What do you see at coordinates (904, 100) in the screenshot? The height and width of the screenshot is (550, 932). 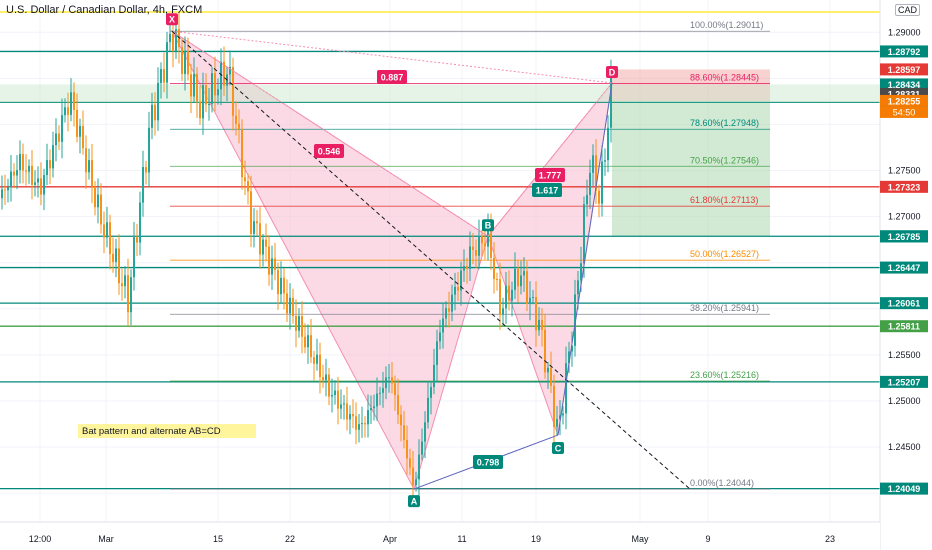 I see `price-tag-bg` at bounding box center [904, 100].